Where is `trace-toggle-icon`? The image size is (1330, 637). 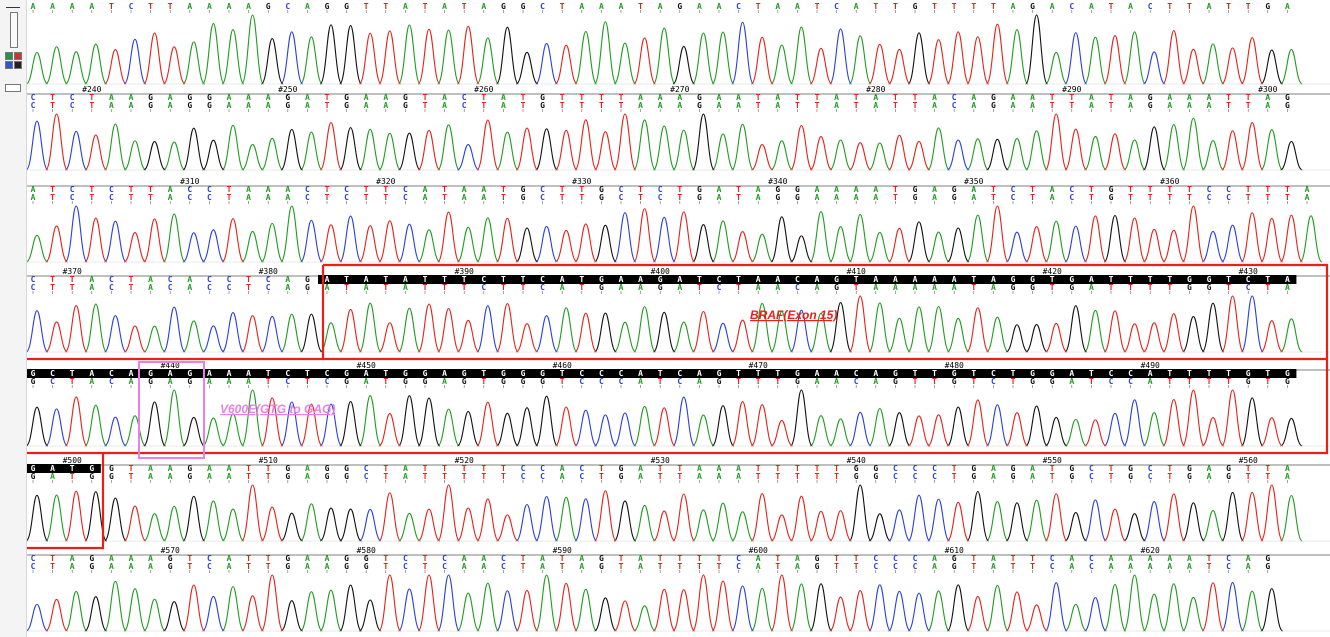
trace-toggle-icon is located at coordinates (13, 88).